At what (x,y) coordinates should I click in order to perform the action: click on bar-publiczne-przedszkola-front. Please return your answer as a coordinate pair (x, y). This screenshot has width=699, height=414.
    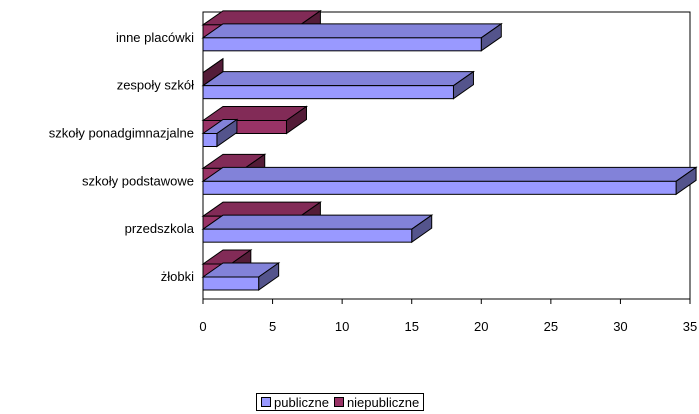
    Looking at the image, I should click on (307, 235).